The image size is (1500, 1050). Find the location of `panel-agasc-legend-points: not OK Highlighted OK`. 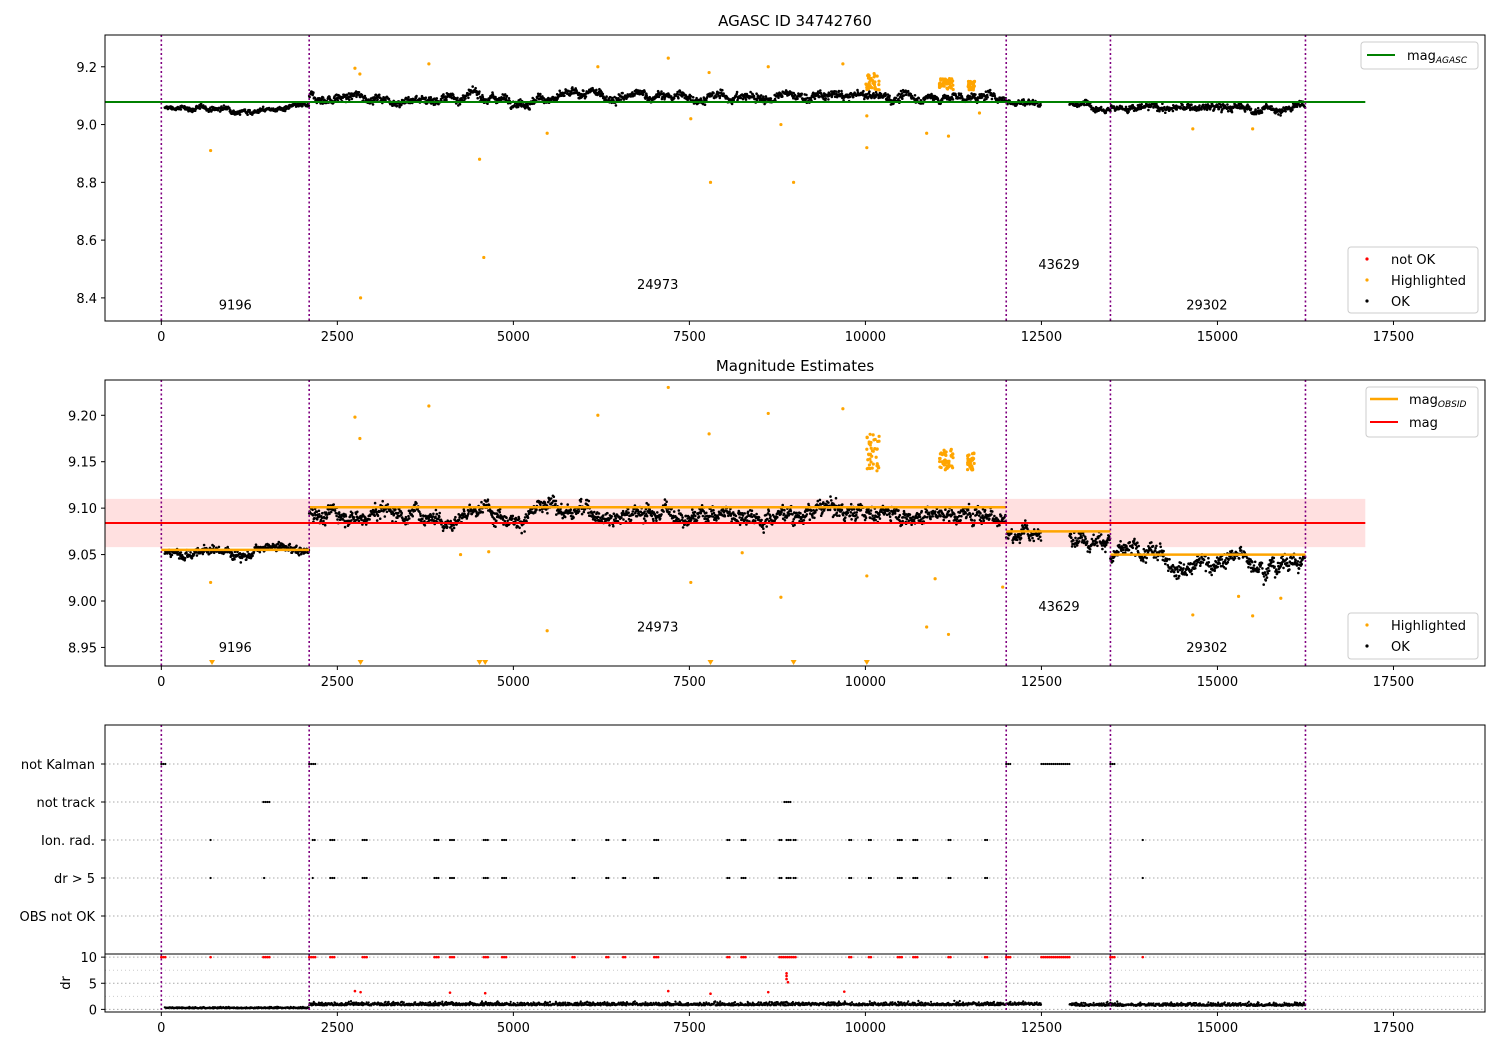

panel-agasc-legend-points: not OK Highlighted OK is located at coordinates (1413, 280).